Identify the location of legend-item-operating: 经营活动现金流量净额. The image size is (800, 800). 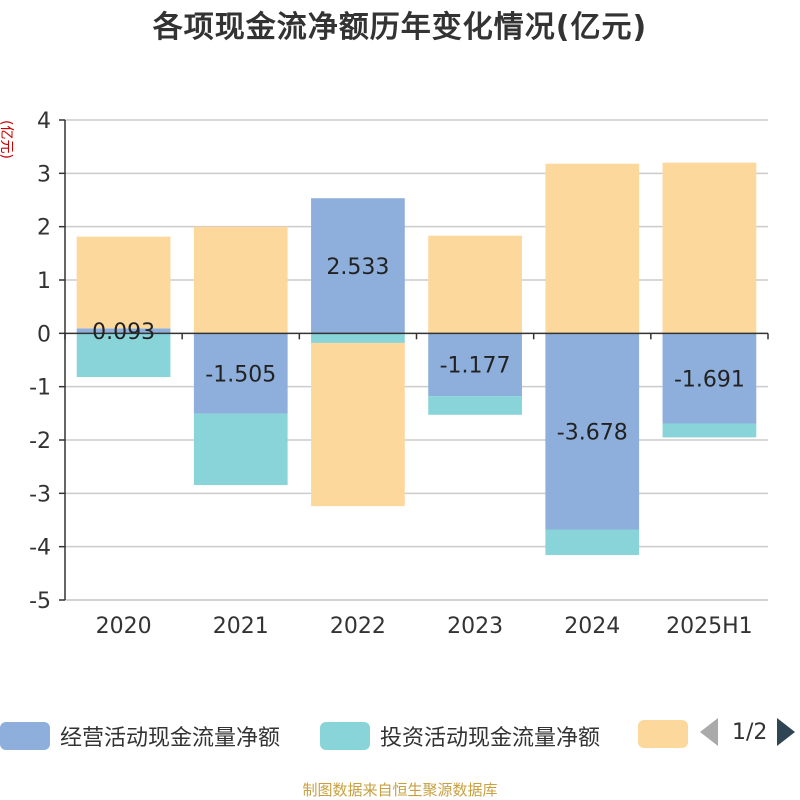
(140, 736).